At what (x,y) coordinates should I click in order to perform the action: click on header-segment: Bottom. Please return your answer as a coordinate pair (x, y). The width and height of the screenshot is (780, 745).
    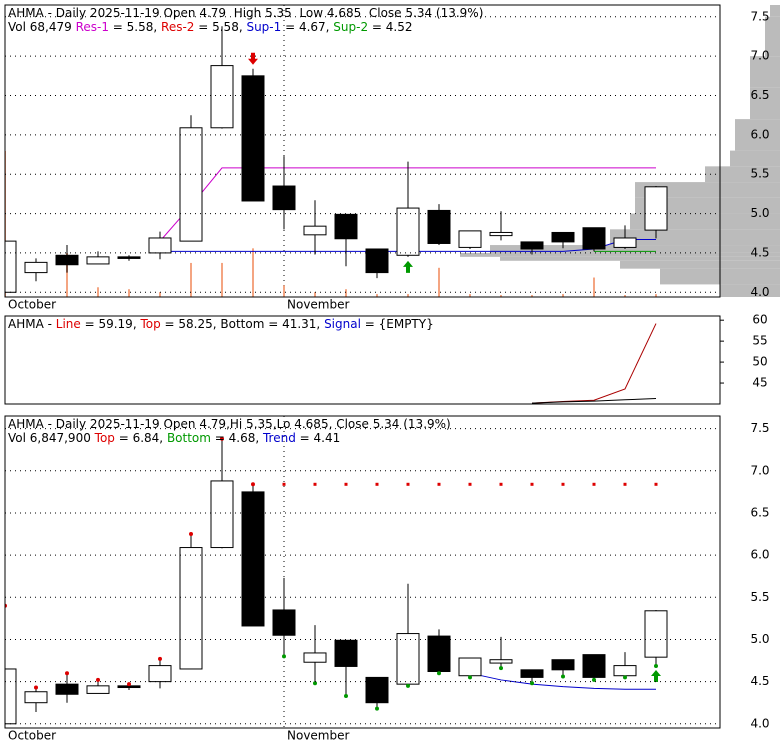
    Looking at the image, I should click on (189, 438).